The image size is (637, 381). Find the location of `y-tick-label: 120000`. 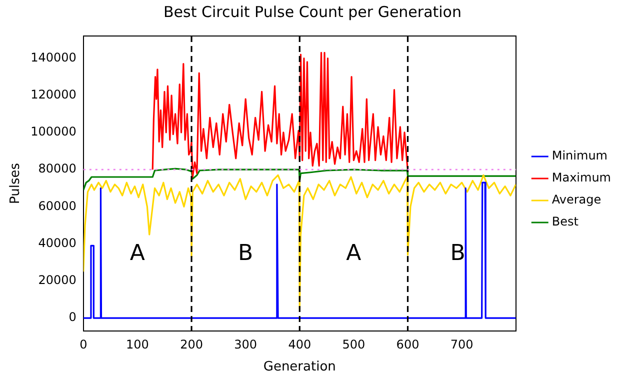

y-tick-label: 120000 is located at coordinates (53, 94).